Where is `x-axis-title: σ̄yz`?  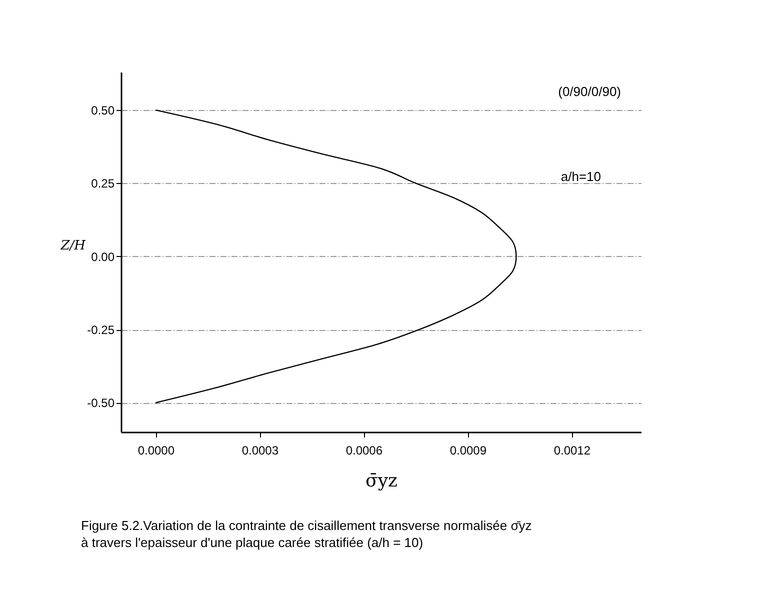 x-axis-title: σ̄yz is located at coordinates (382, 481).